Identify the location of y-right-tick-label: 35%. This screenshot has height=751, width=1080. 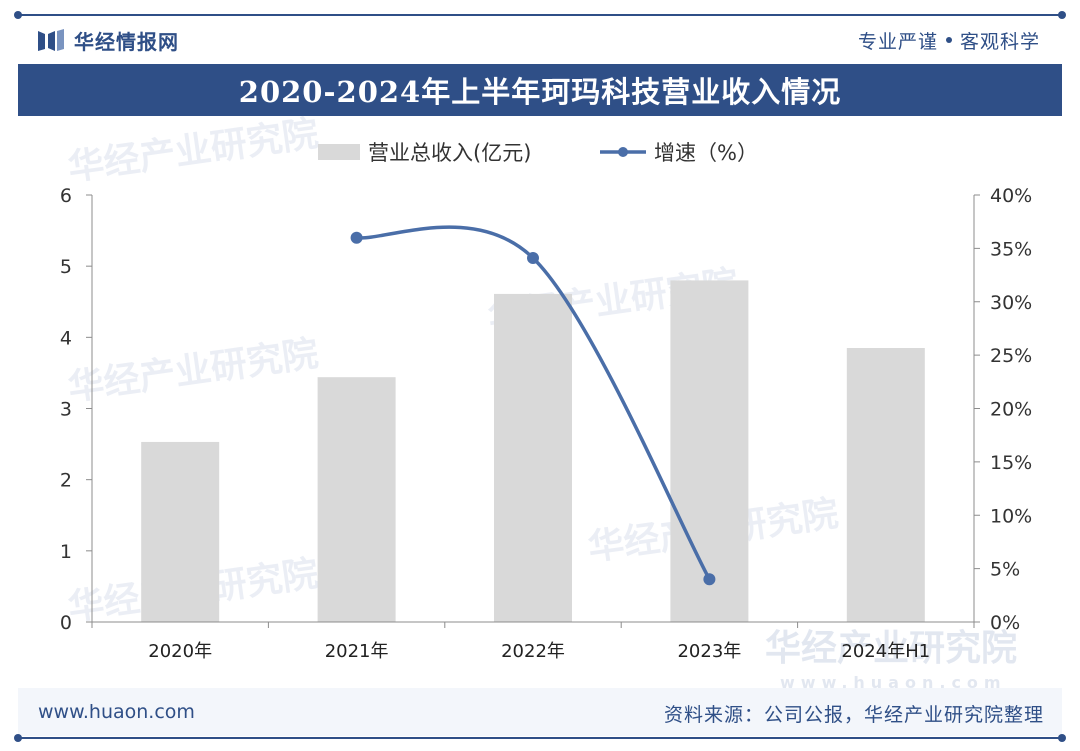
(1011, 249).